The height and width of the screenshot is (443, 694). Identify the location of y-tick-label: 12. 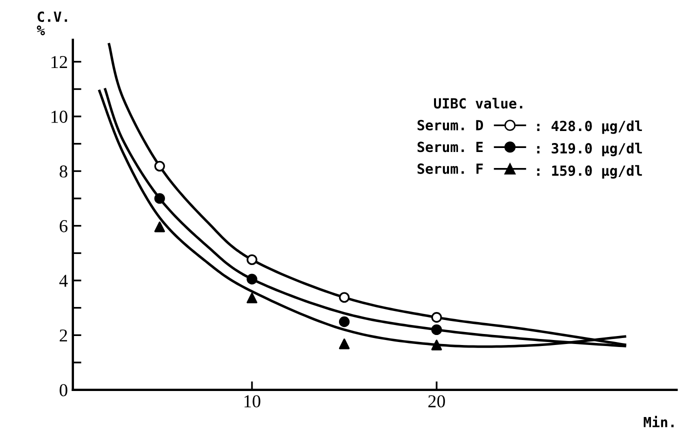
(60, 62).